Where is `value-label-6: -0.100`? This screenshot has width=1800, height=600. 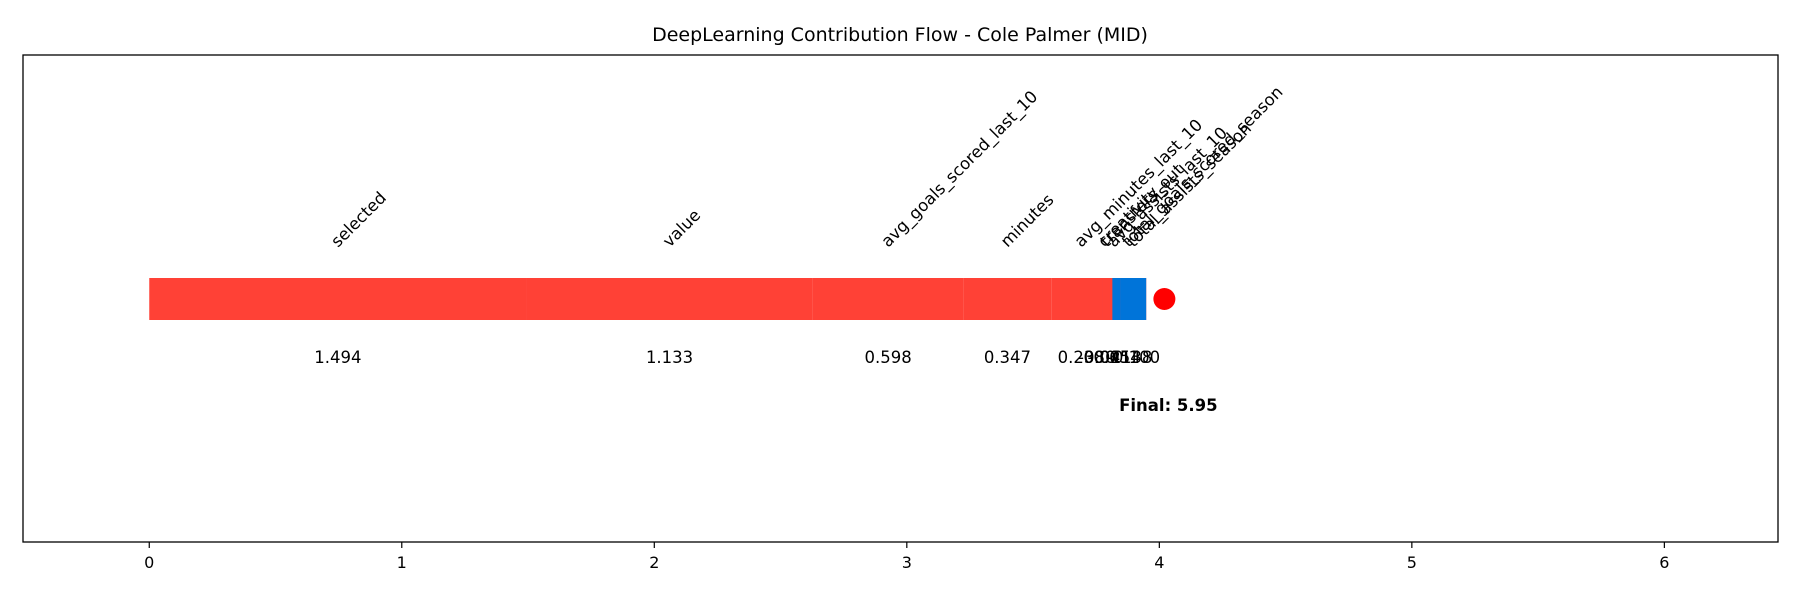 value-label-6: -0.100 is located at coordinates (1133, 357).